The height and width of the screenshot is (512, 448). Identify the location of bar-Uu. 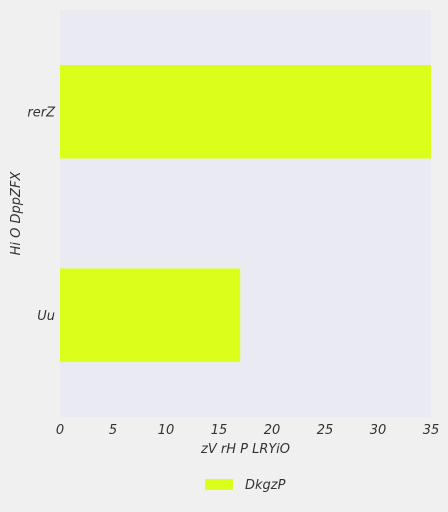
(150, 315).